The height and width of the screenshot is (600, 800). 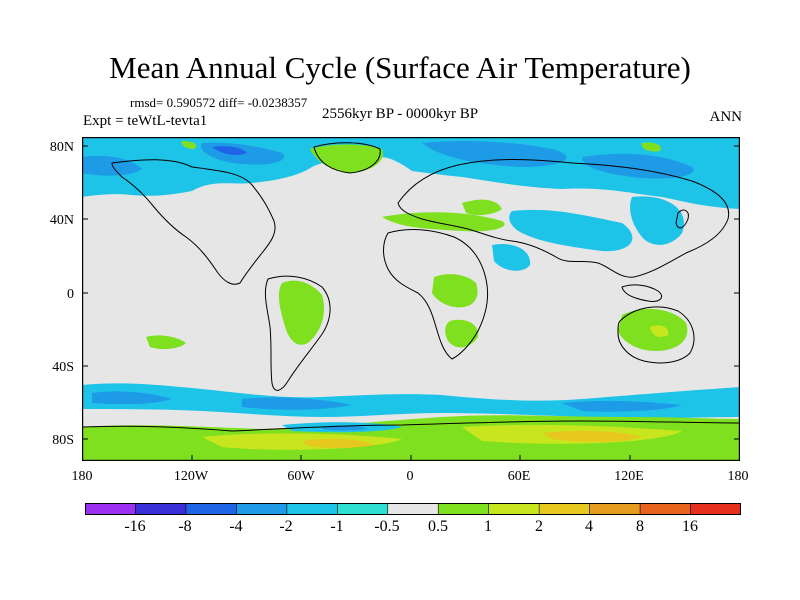 What do you see at coordinates (438, 526) in the screenshot?
I see `colorbar-label-7: 0.5` at bounding box center [438, 526].